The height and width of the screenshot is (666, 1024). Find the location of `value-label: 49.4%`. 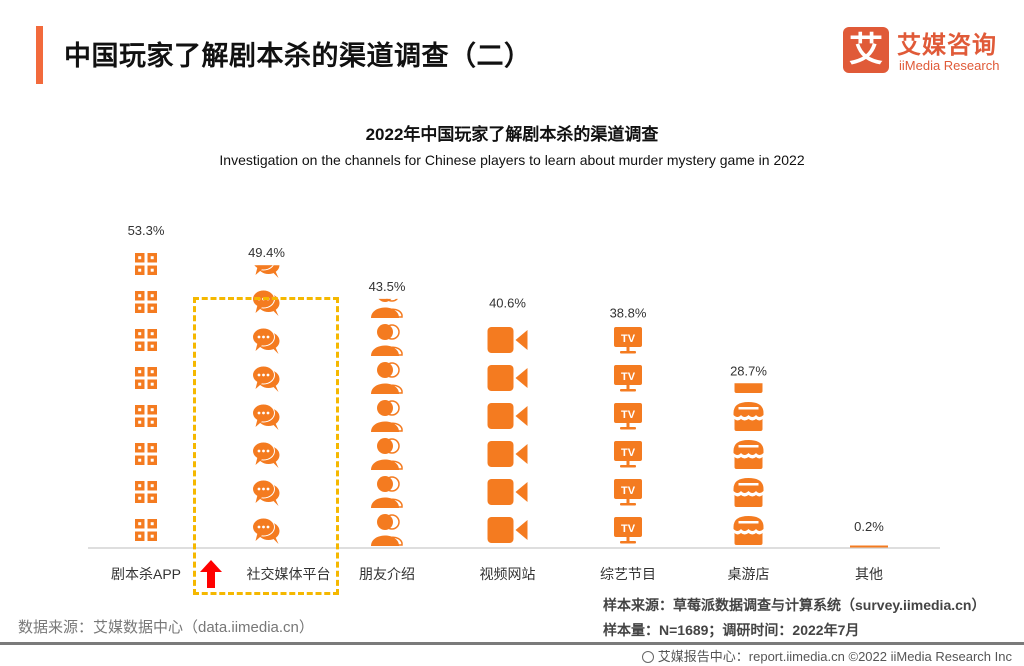

value-label: 49.4% is located at coordinates (266, 252).